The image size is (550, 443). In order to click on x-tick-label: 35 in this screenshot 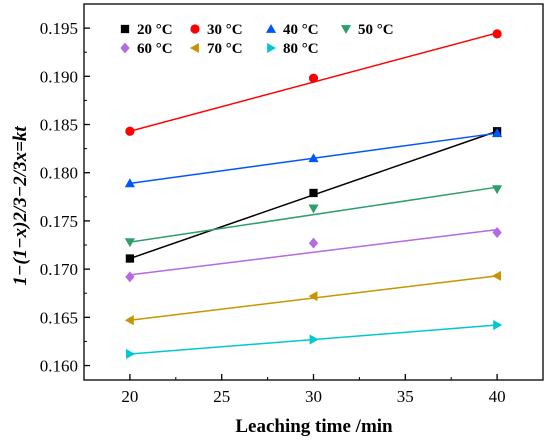, I will do `click(405, 396)`.